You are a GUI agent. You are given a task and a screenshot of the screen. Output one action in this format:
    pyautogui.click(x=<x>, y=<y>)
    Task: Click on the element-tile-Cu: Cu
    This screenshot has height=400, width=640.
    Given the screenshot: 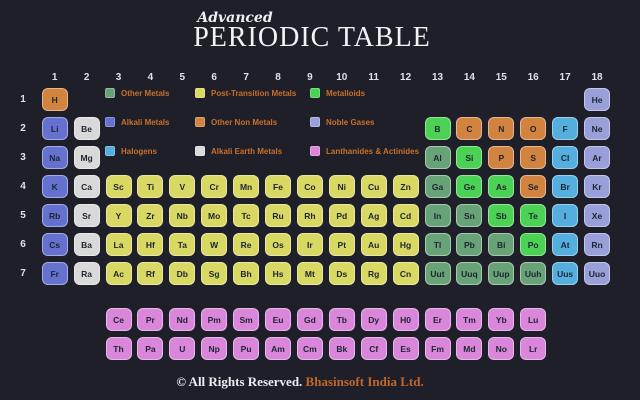 What is the action you would take?
    pyautogui.click(x=373, y=186)
    